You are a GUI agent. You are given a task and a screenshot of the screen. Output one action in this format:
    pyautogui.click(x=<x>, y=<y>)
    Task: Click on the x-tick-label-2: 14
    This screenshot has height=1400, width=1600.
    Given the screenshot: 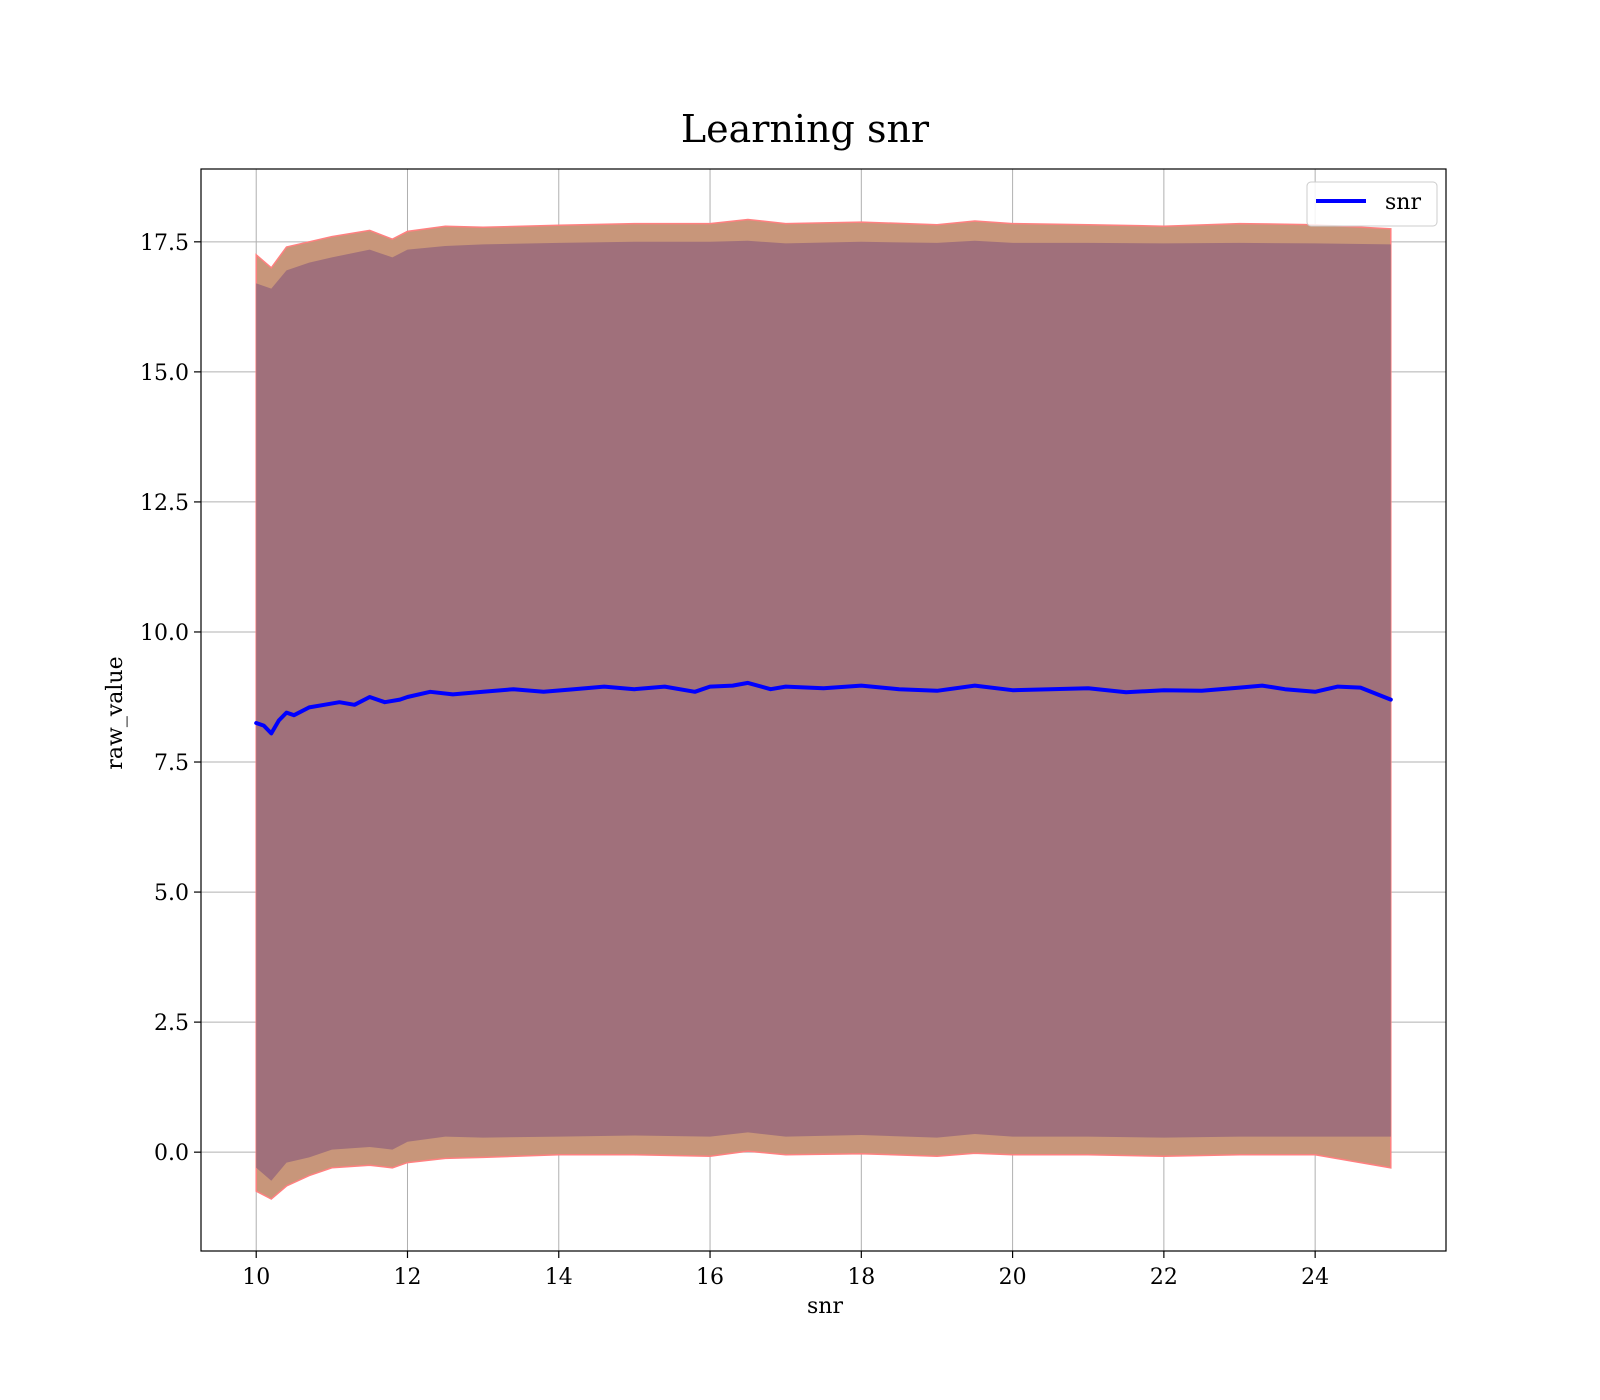 What is the action you would take?
    pyautogui.click(x=559, y=1277)
    